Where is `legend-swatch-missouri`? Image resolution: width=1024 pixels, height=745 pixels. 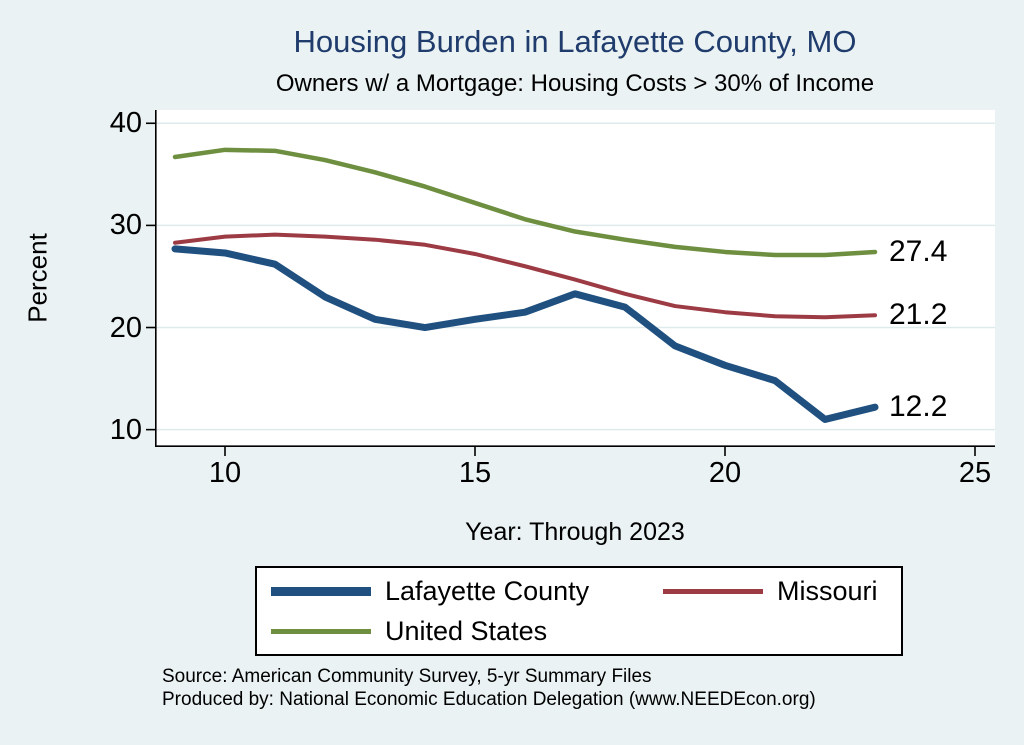 legend-swatch-missouri is located at coordinates (713, 591).